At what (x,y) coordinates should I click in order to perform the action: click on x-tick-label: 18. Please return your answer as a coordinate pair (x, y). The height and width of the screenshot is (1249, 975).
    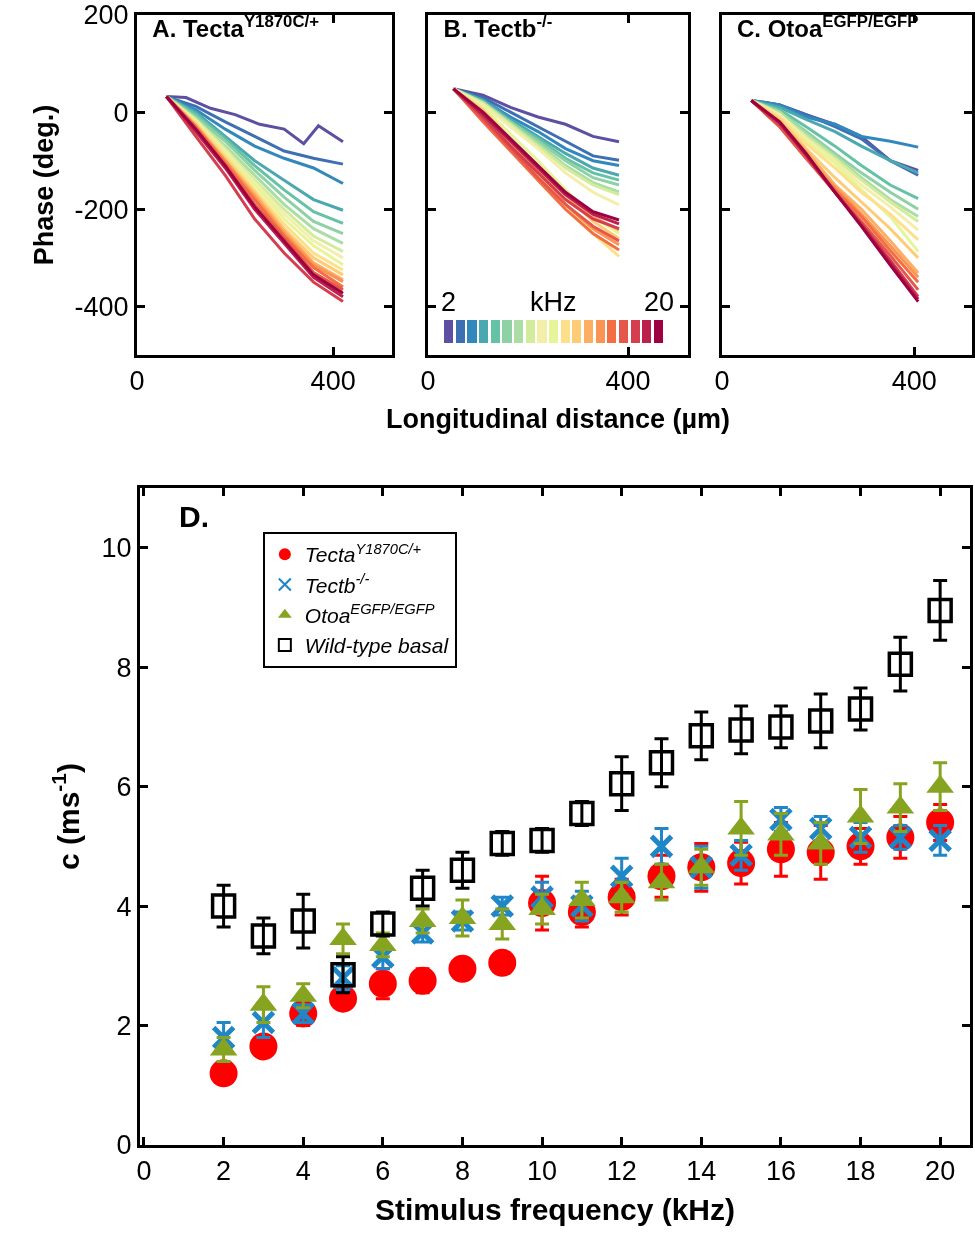
    Looking at the image, I should click on (860, 1171).